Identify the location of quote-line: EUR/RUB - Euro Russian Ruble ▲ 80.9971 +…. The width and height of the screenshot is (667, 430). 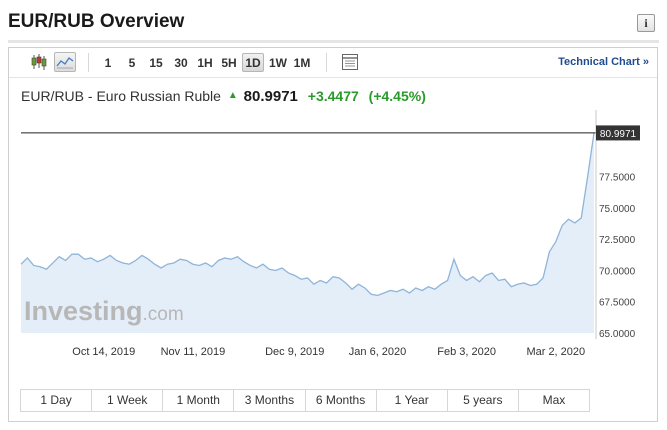
(223, 96).